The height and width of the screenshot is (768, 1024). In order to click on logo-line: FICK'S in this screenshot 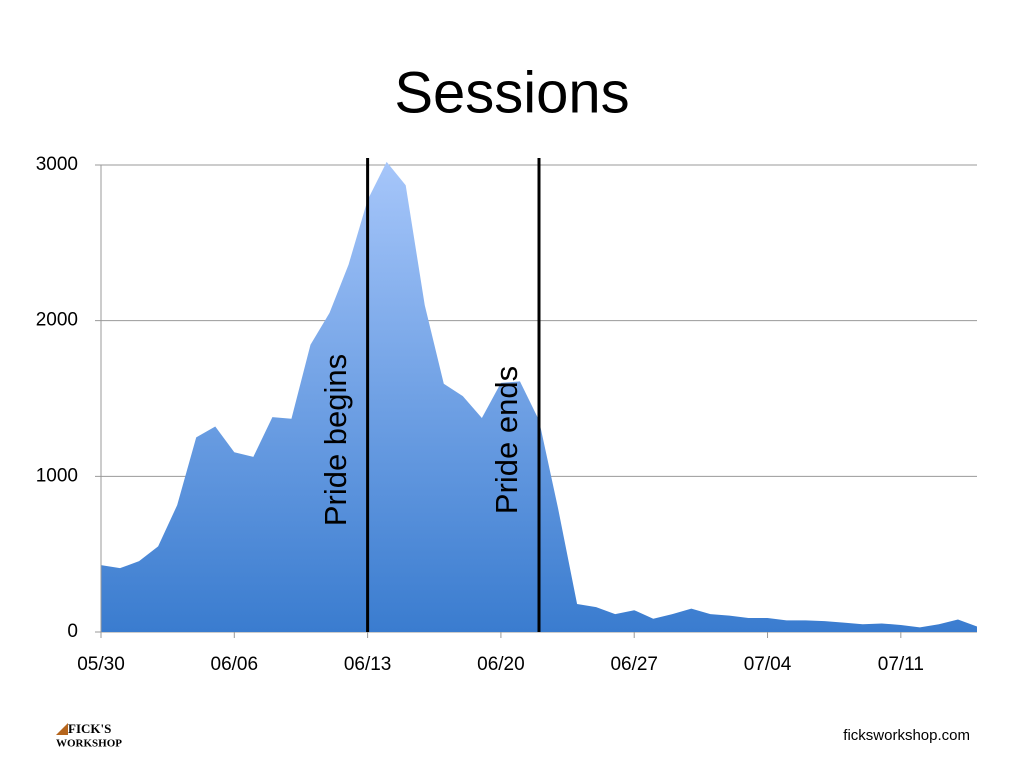, I will do `click(89, 728)`.